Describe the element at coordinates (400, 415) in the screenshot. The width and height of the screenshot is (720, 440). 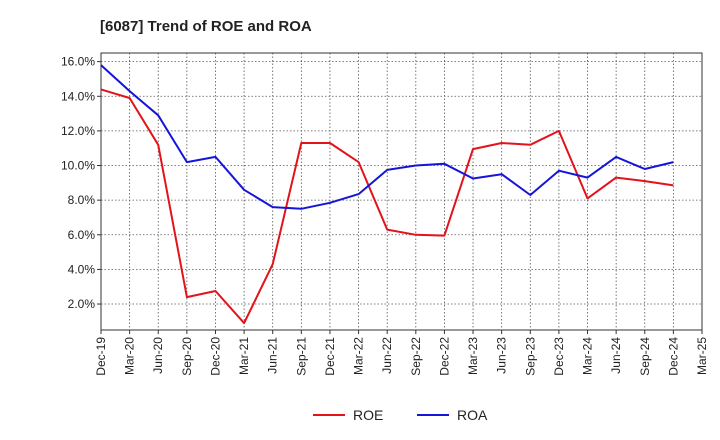
I see `legend: ROE ROA` at that location.